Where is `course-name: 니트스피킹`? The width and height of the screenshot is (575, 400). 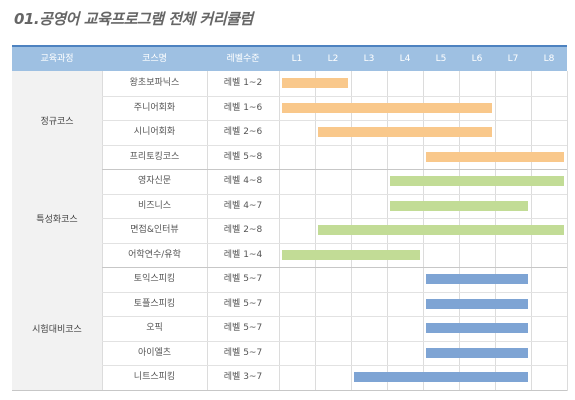
course-name: 니트스피킹 is located at coordinates (154, 377).